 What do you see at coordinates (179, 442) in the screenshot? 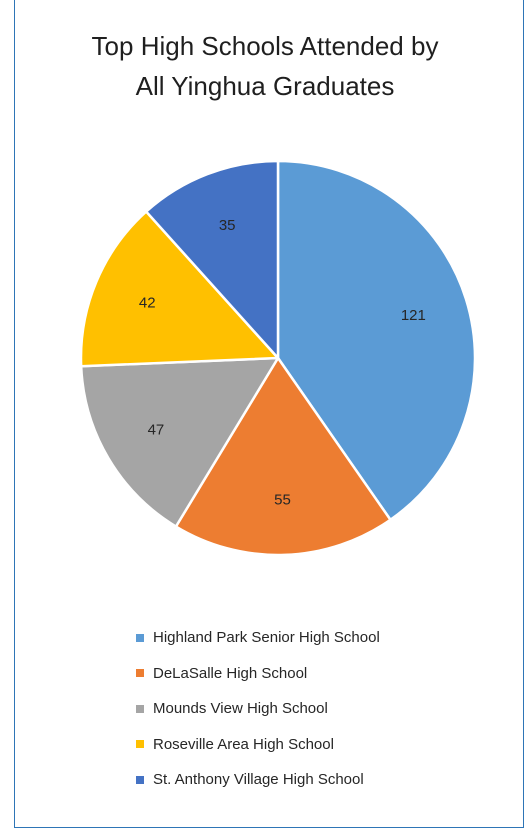
I see `pie-slice-mounds-view-high-school` at bounding box center [179, 442].